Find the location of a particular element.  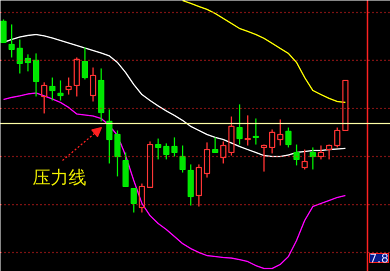

text: 7.8 is located at coordinates (379, 259).